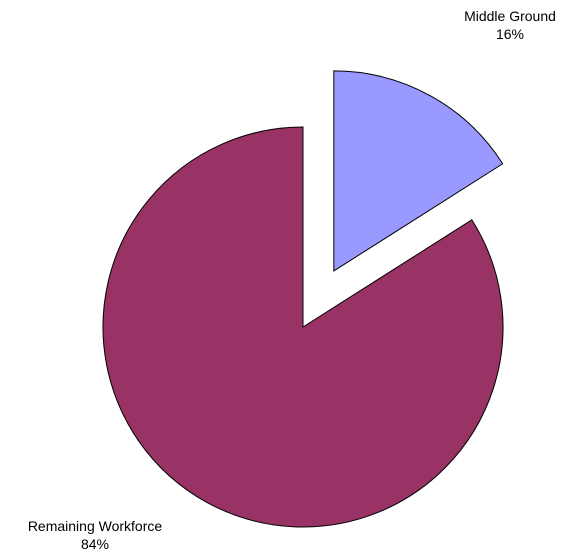 The width and height of the screenshot is (586, 560). Describe the element at coordinates (510, 16) in the screenshot. I see `label-middle-ground-name: Middle Ground` at that location.